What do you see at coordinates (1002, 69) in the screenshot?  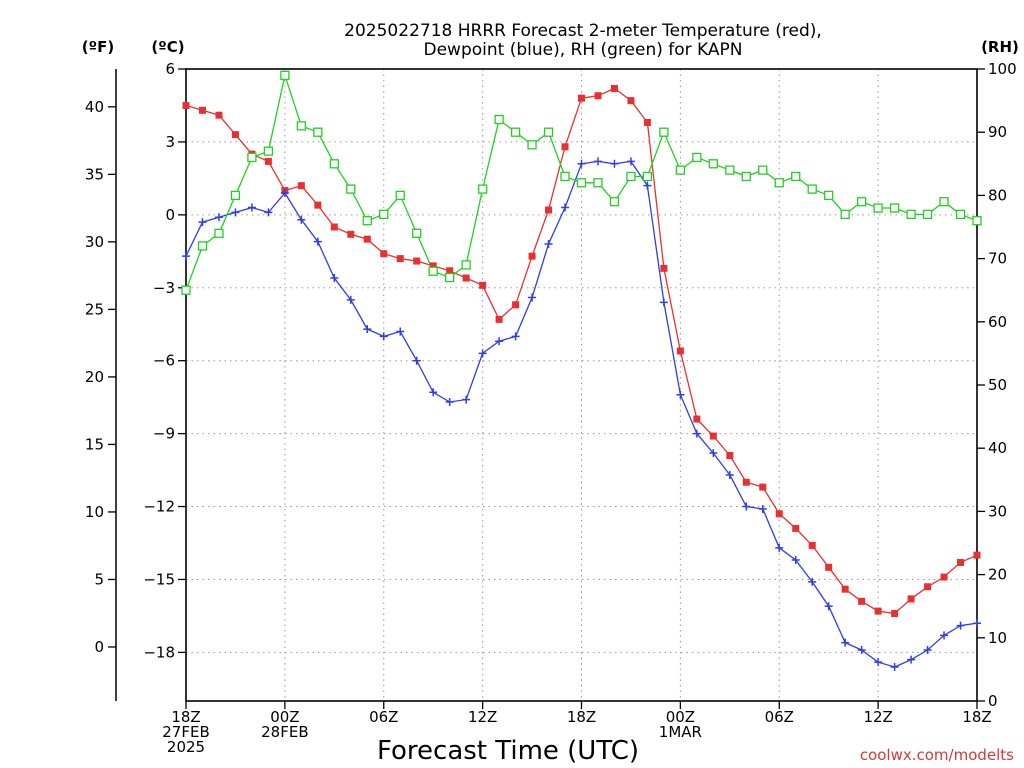 I see `rh-tick-label: 100` at bounding box center [1002, 69].